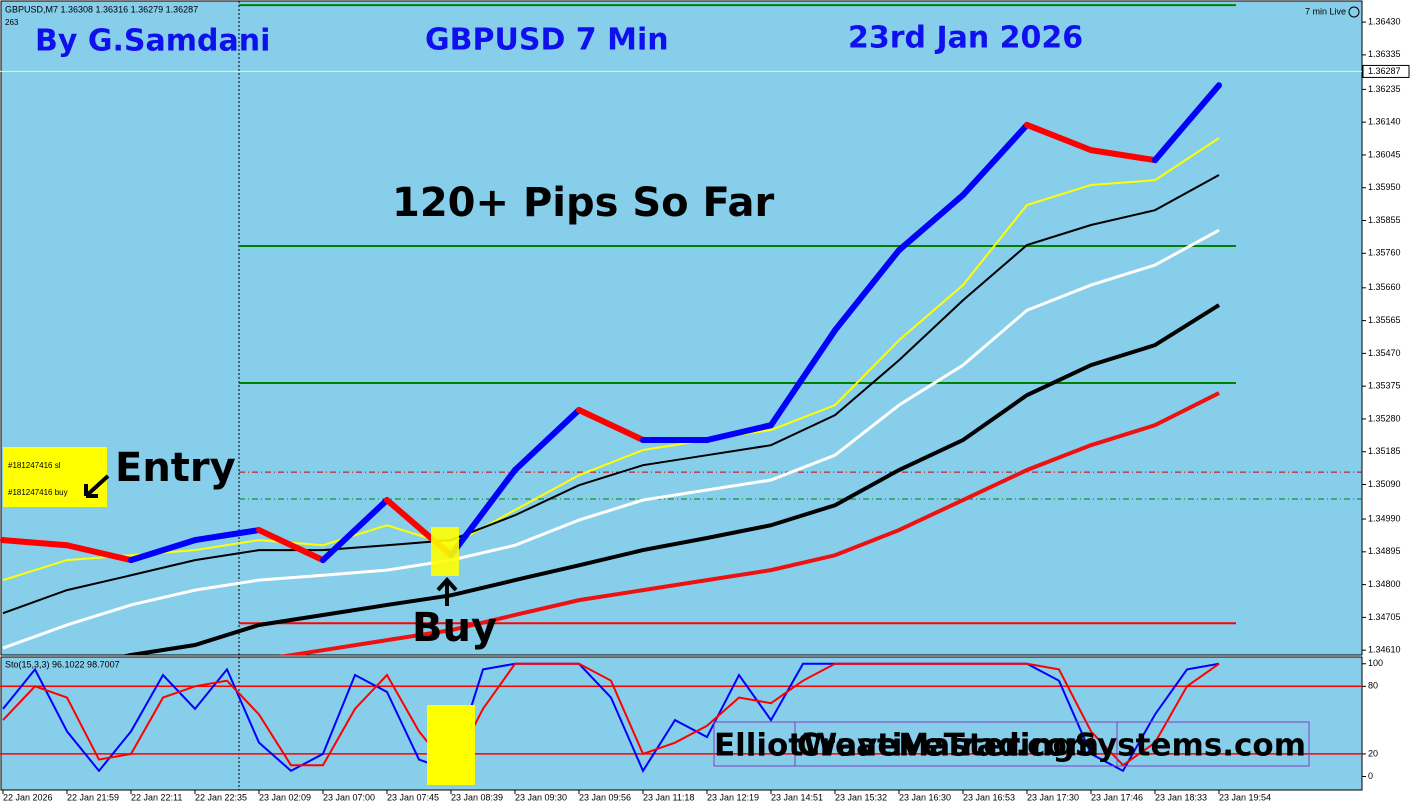 The image size is (1411, 807). Describe the element at coordinates (541, 797) in the screenshot. I see `x-tick-label: 23 Jan 09:30` at that location.